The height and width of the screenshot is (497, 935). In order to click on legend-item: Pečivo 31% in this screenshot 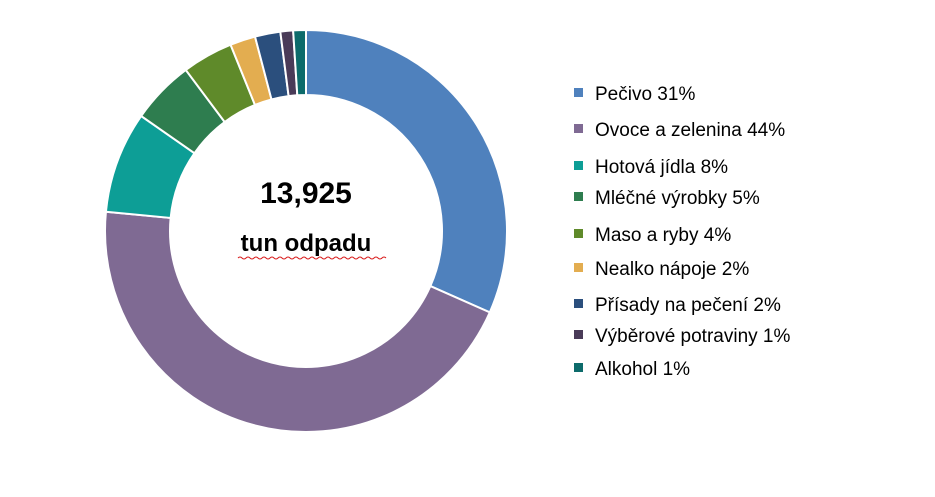, I will do `click(634, 94)`.